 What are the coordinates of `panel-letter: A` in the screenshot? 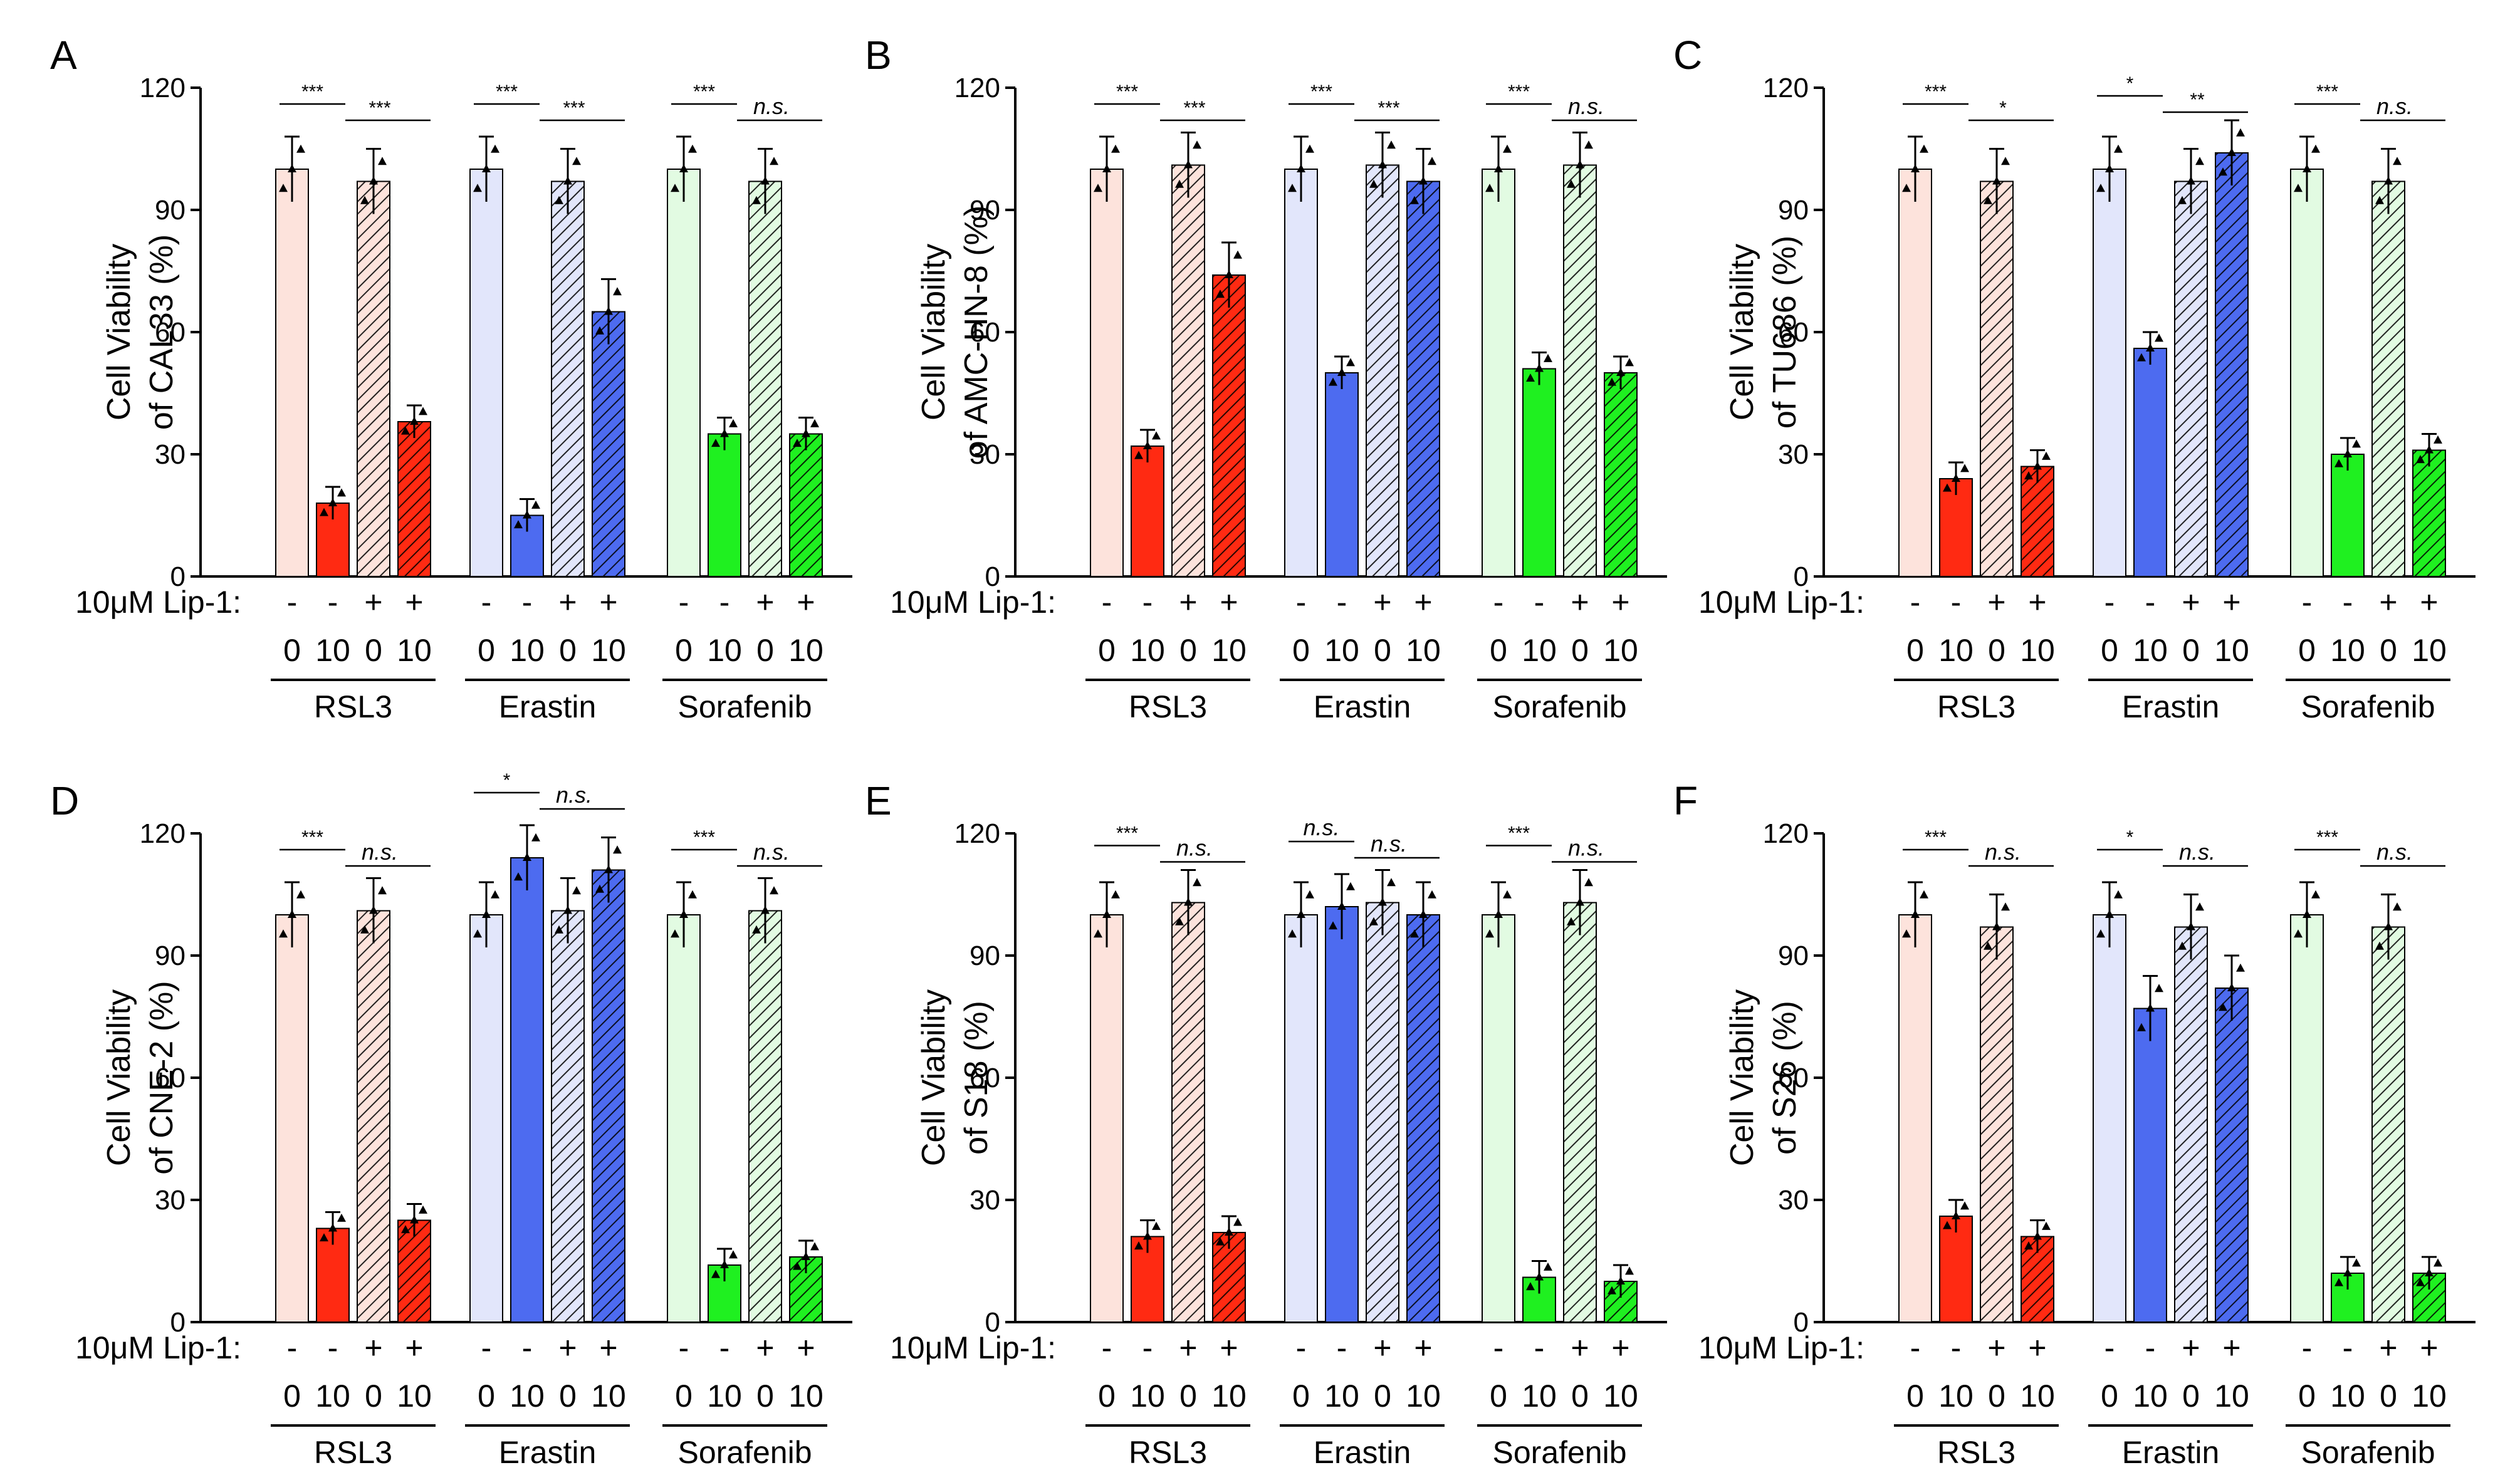 It's located at (64, 55).